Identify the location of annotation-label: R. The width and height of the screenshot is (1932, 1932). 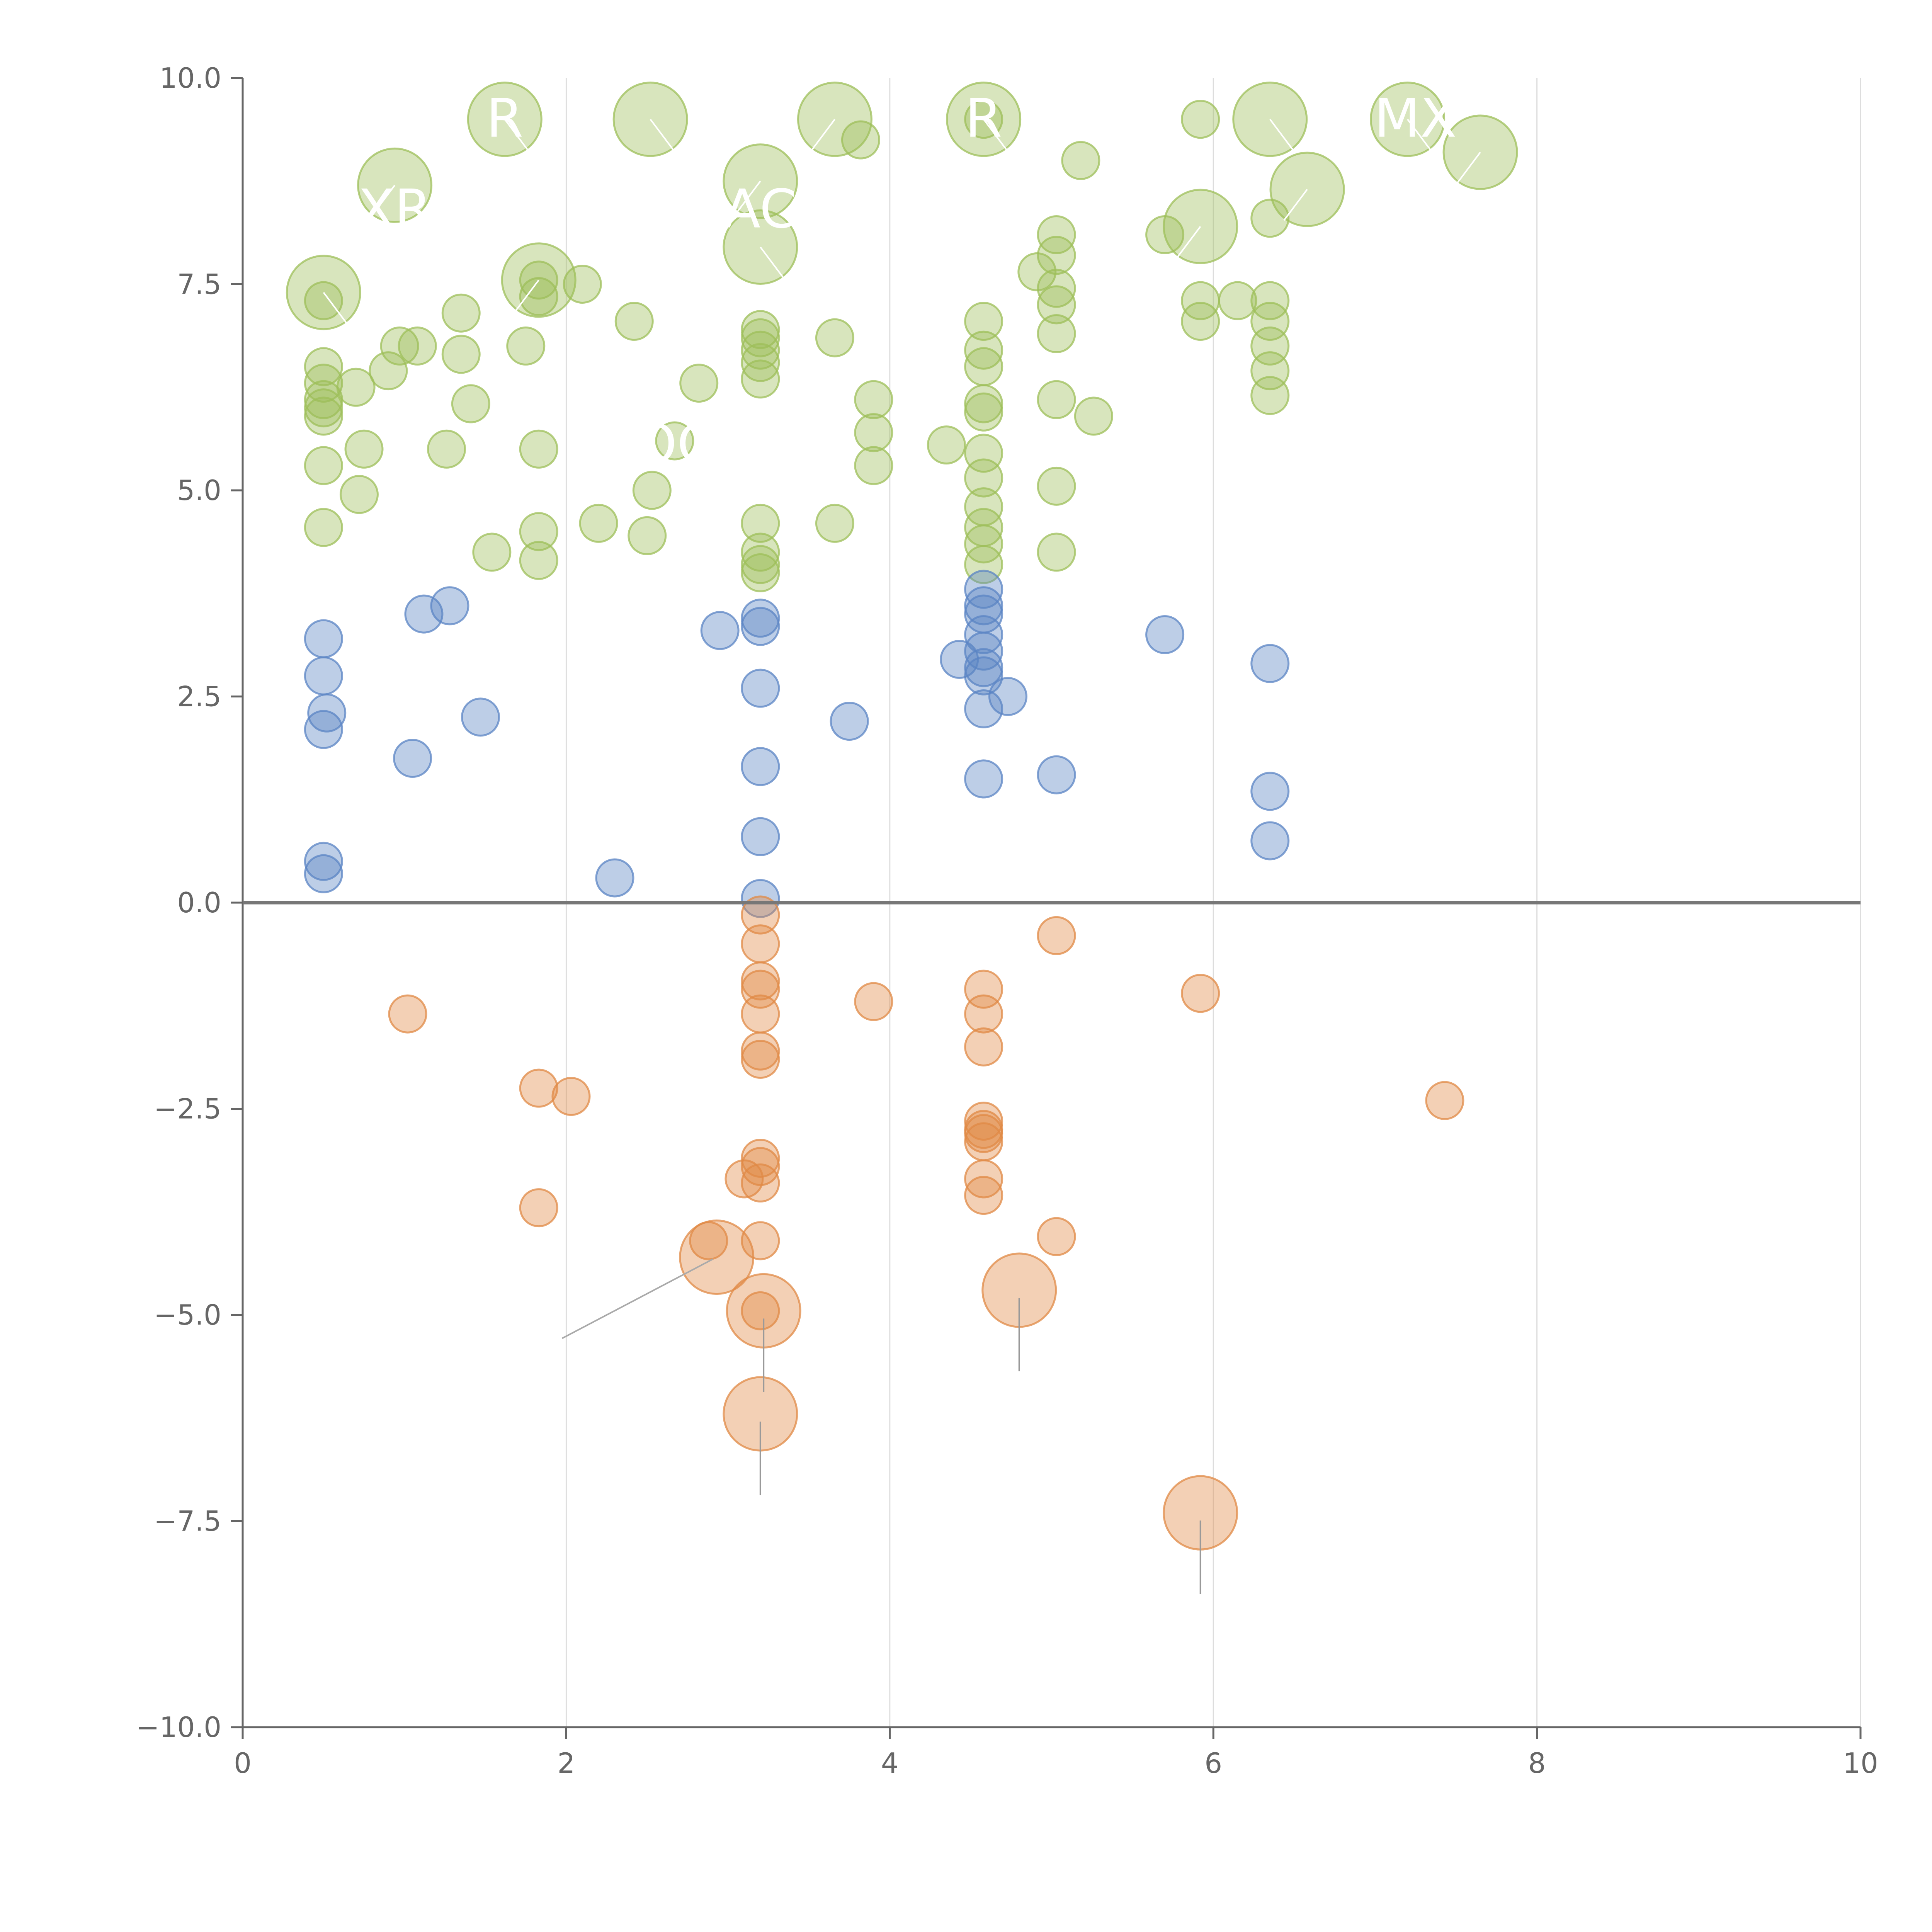
(505, 119).